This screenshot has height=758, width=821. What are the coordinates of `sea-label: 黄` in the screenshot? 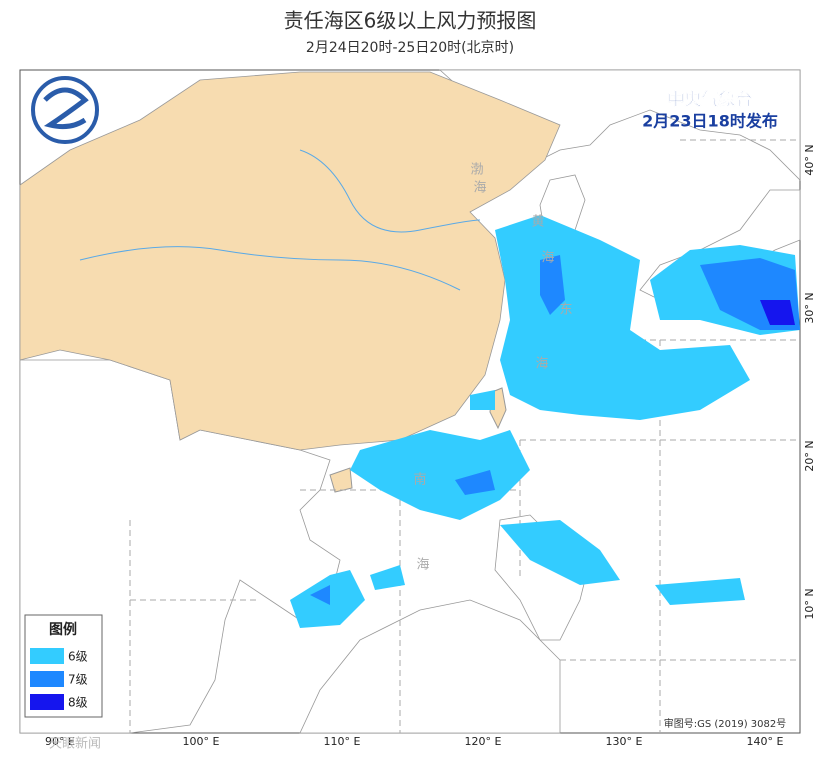 It's located at (537, 222).